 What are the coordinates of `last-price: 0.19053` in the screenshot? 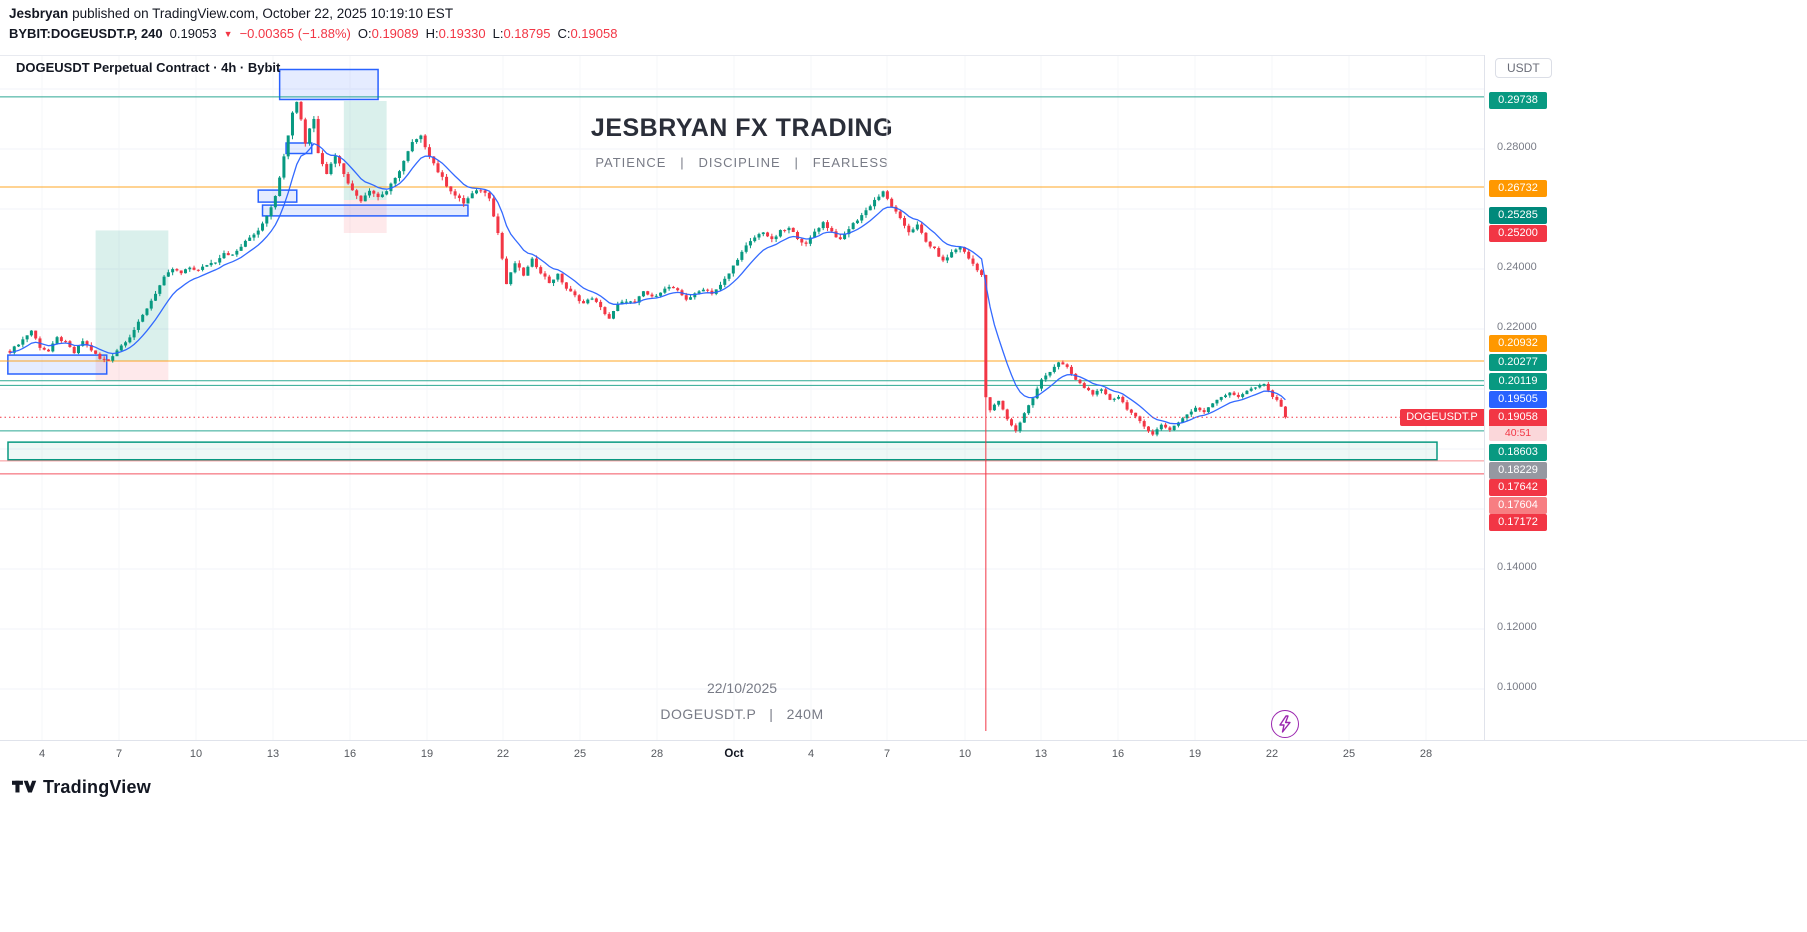 It's located at (193, 33).